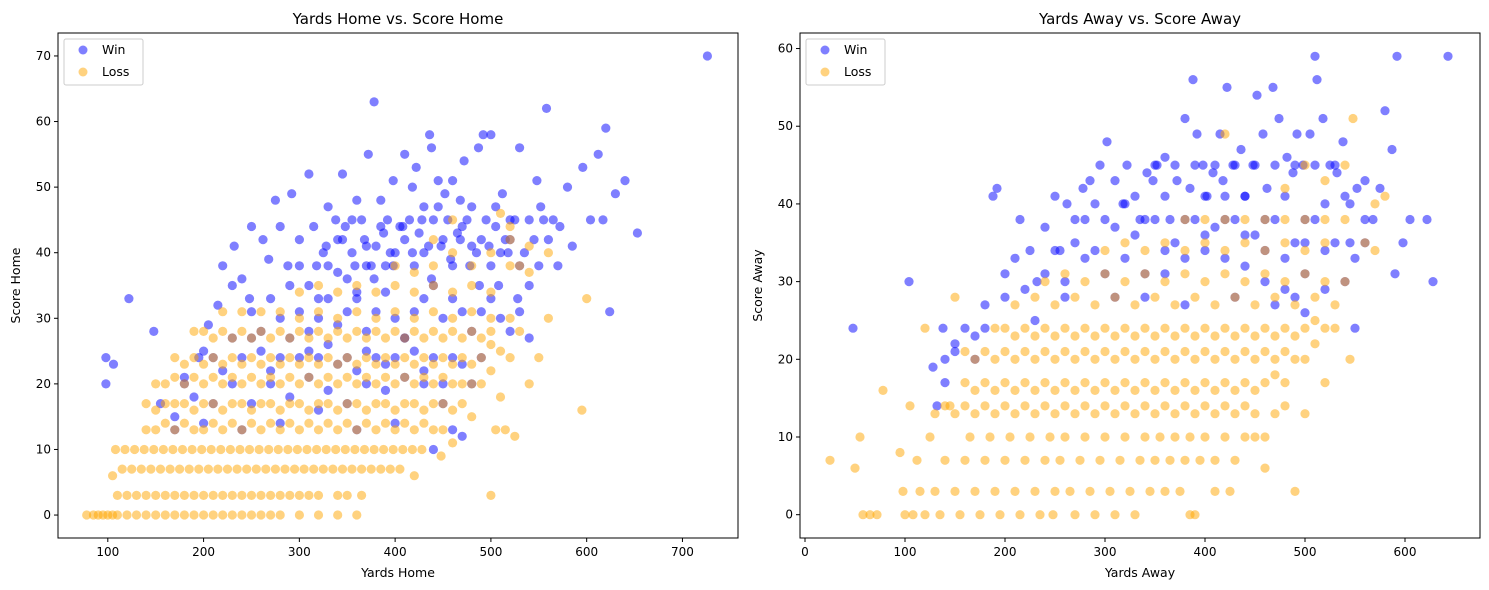 The width and height of the screenshot is (1489, 590). I want to click on x-axis-label: Yards Away, so click(1140, 572).